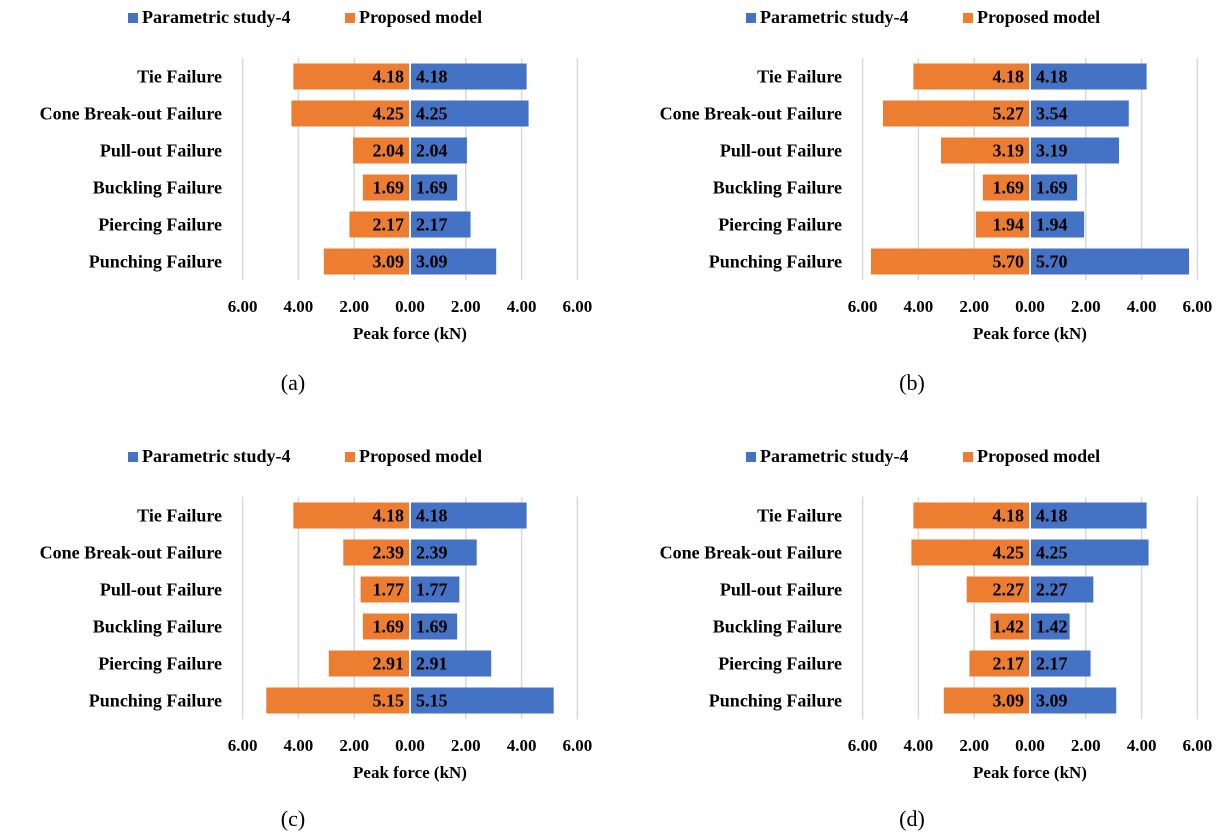 The width and height of the screenshot is (1228, 832). I want to click on data-label-proposed: 2.91, so click(389, 664).